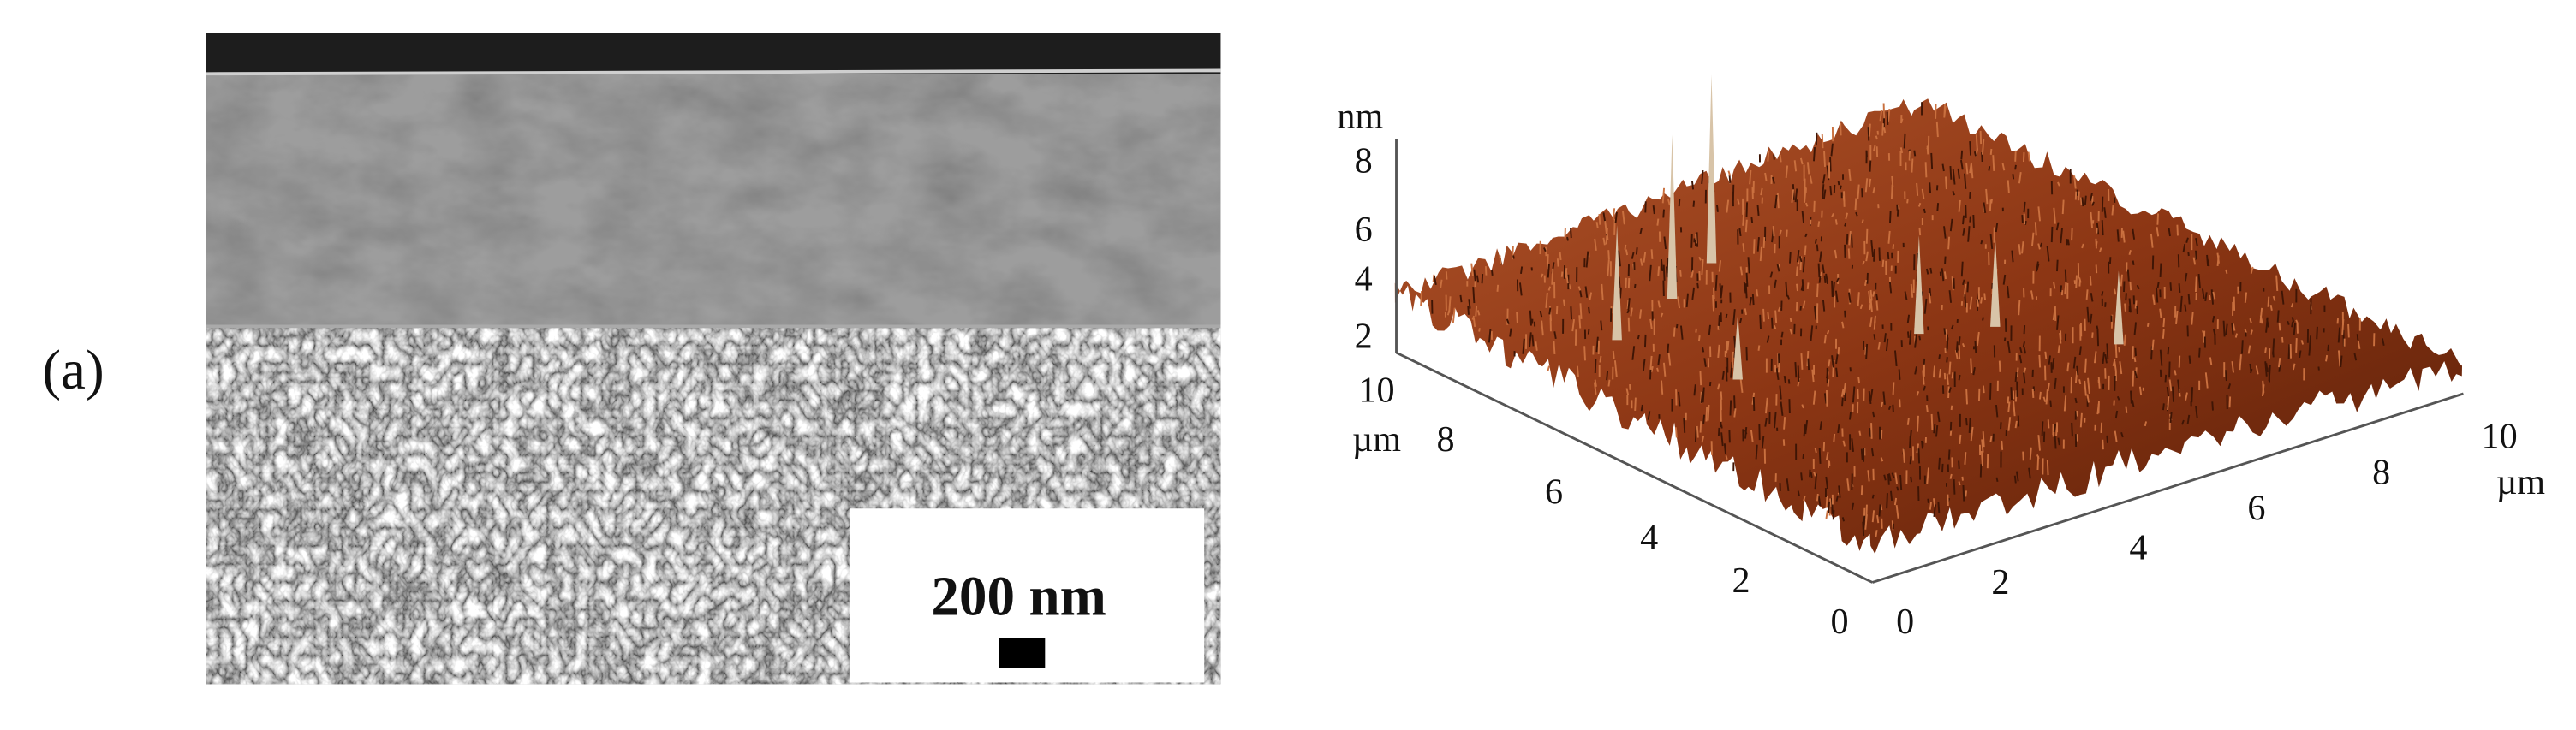  I want to click on x-tick-label: 6, so click(2256, 509).